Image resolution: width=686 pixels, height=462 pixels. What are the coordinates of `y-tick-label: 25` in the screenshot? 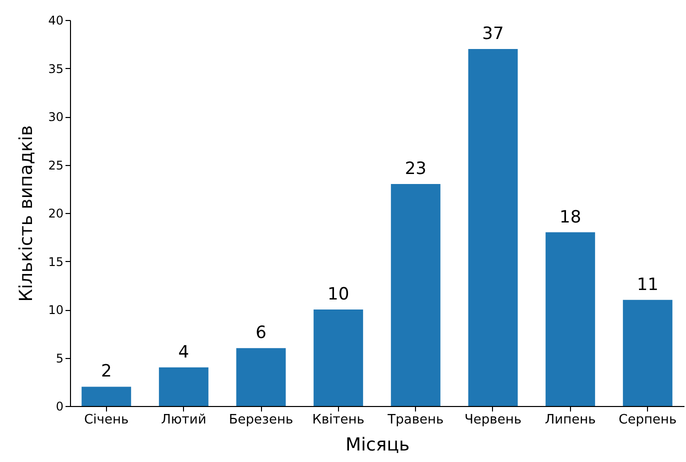 It's located at (56, 165).